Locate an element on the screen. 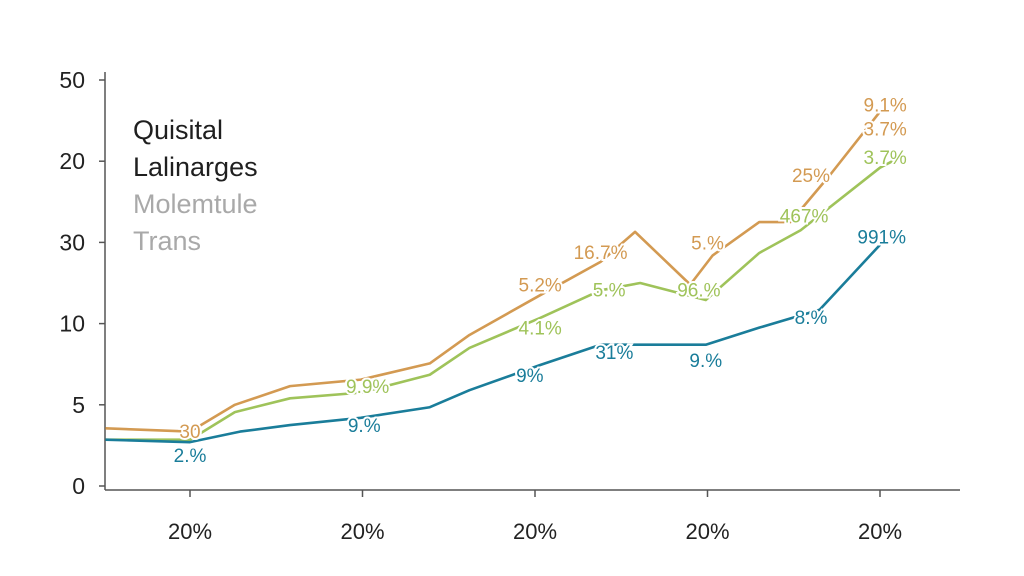 Image resolution: width=1024 pixels, height=576 pixels. y-tick-label: 20 is located at coordinates (72, 161).